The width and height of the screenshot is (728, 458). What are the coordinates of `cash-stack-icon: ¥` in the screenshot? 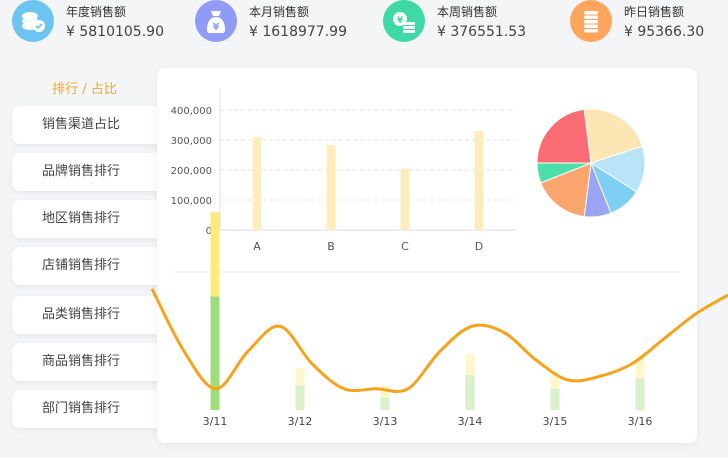 It's located at (404, 21).